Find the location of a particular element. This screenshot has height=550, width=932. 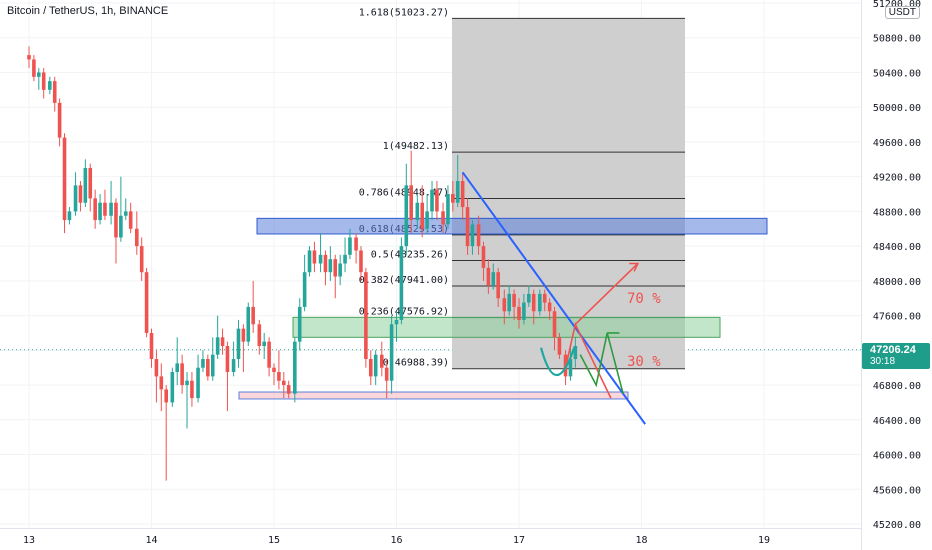

fib-level-label: 1.618(51023.27) is located at coordinates (404, 12).